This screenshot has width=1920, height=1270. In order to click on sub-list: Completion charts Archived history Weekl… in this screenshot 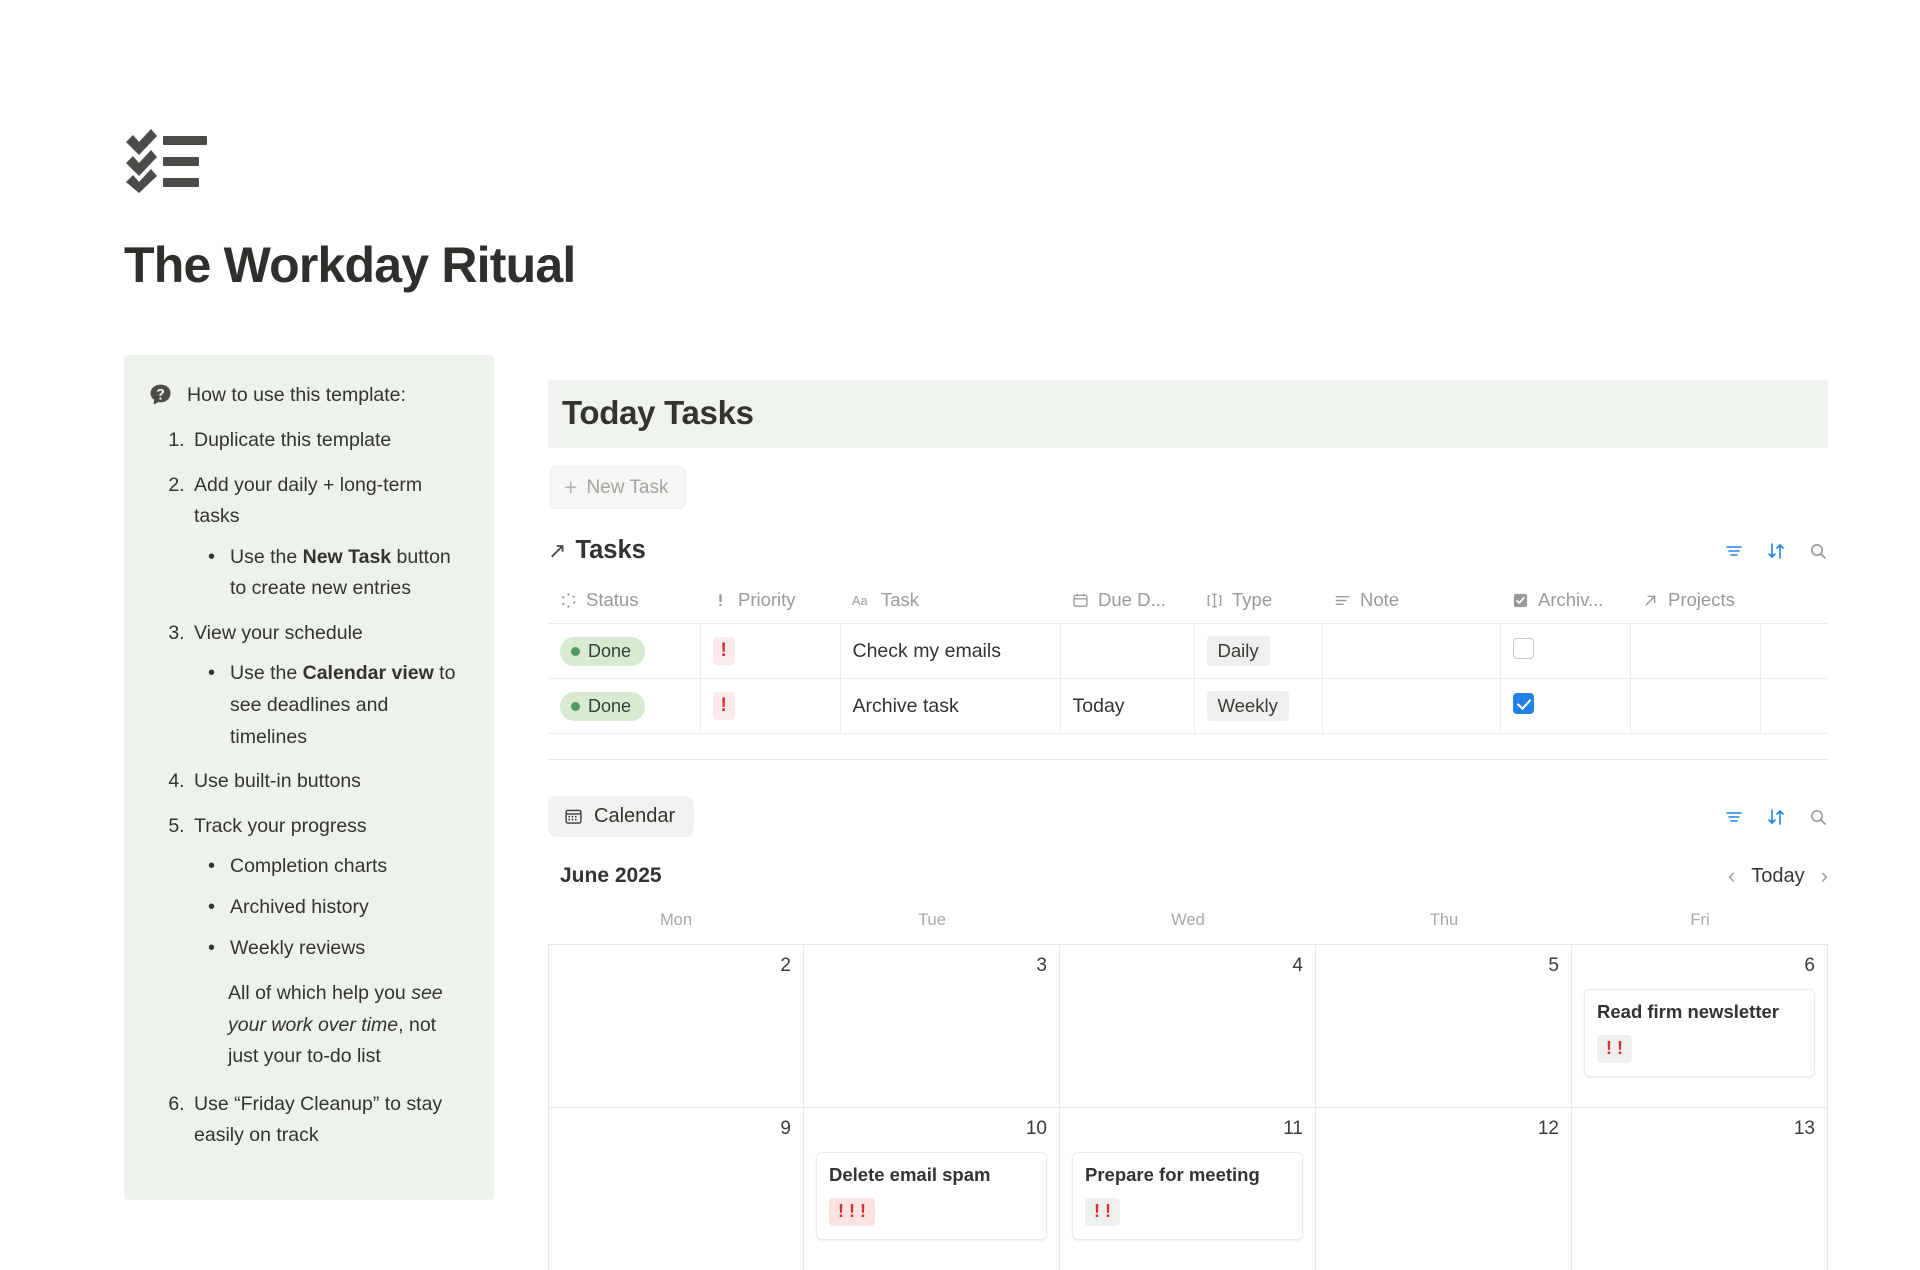, I will do `click(330, 907)`.